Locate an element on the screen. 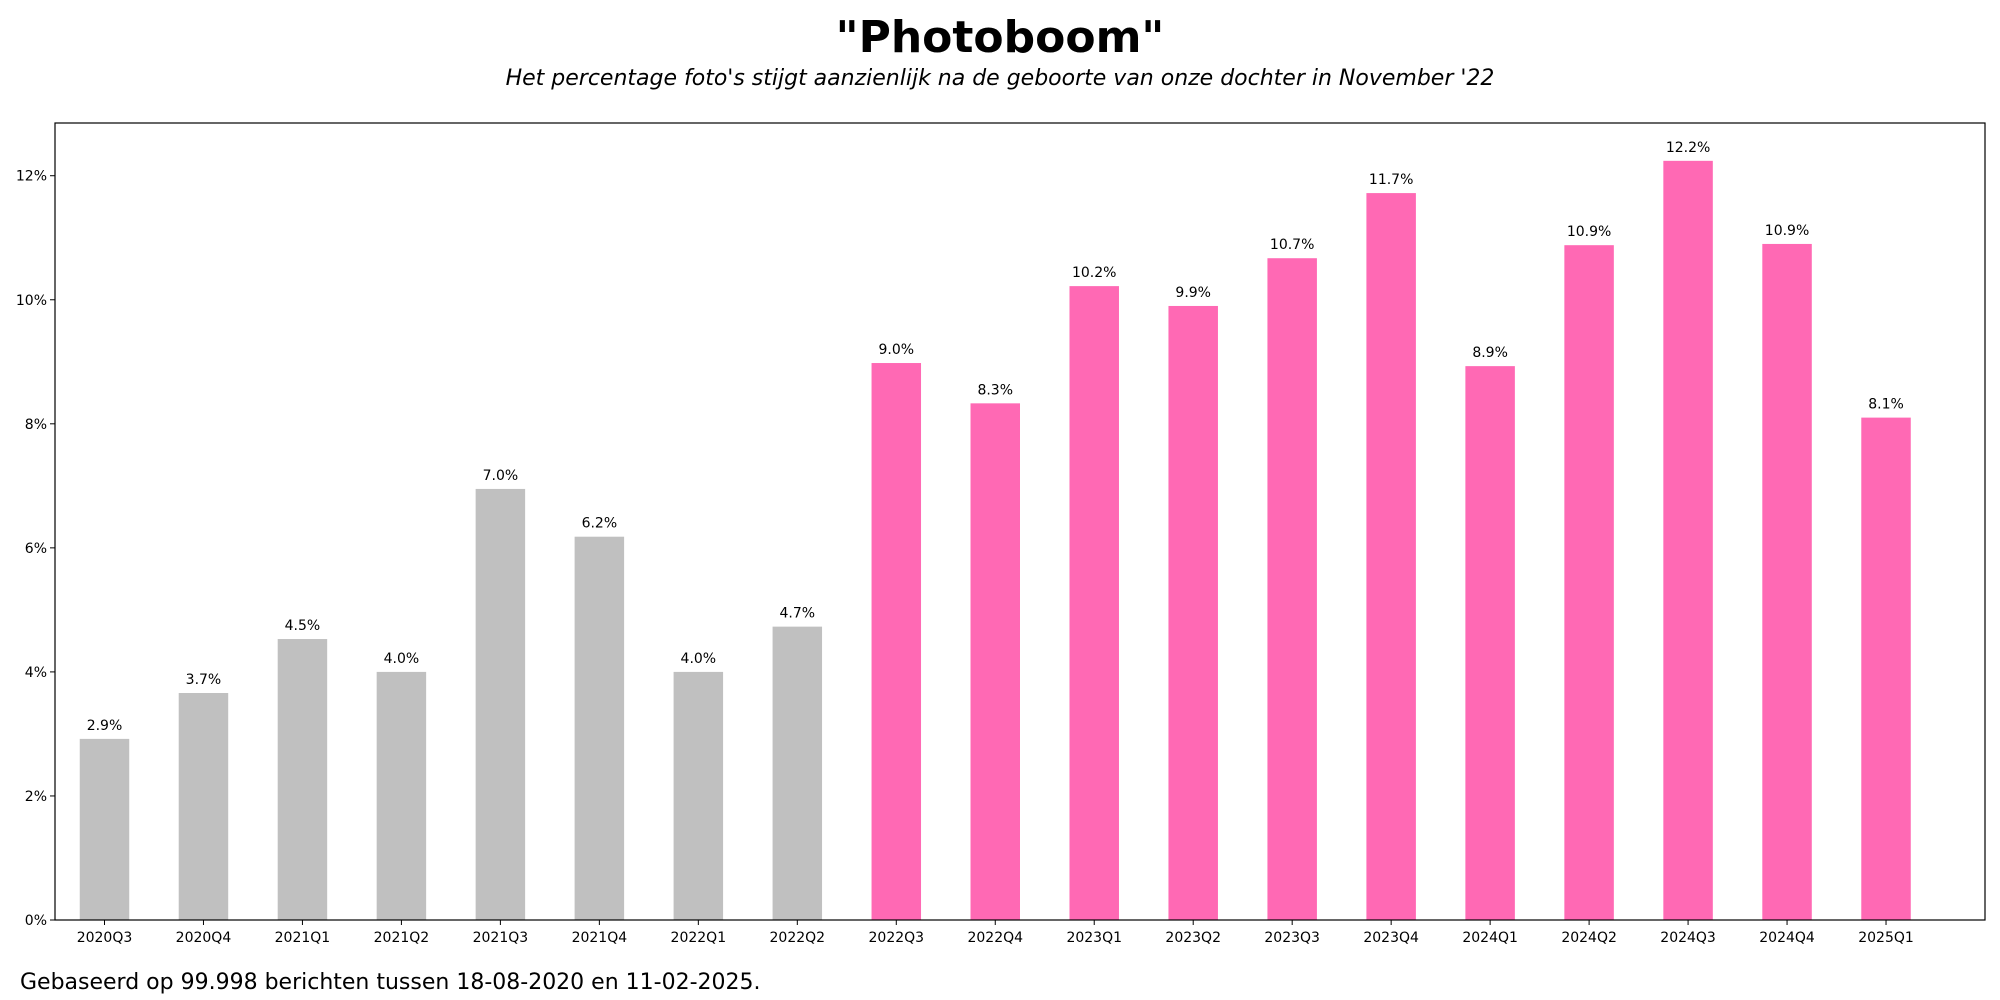 The width and height of the screenshot is (2000, 1000). chart-title: "Photoboom" is located at coordinates (1000, 37).